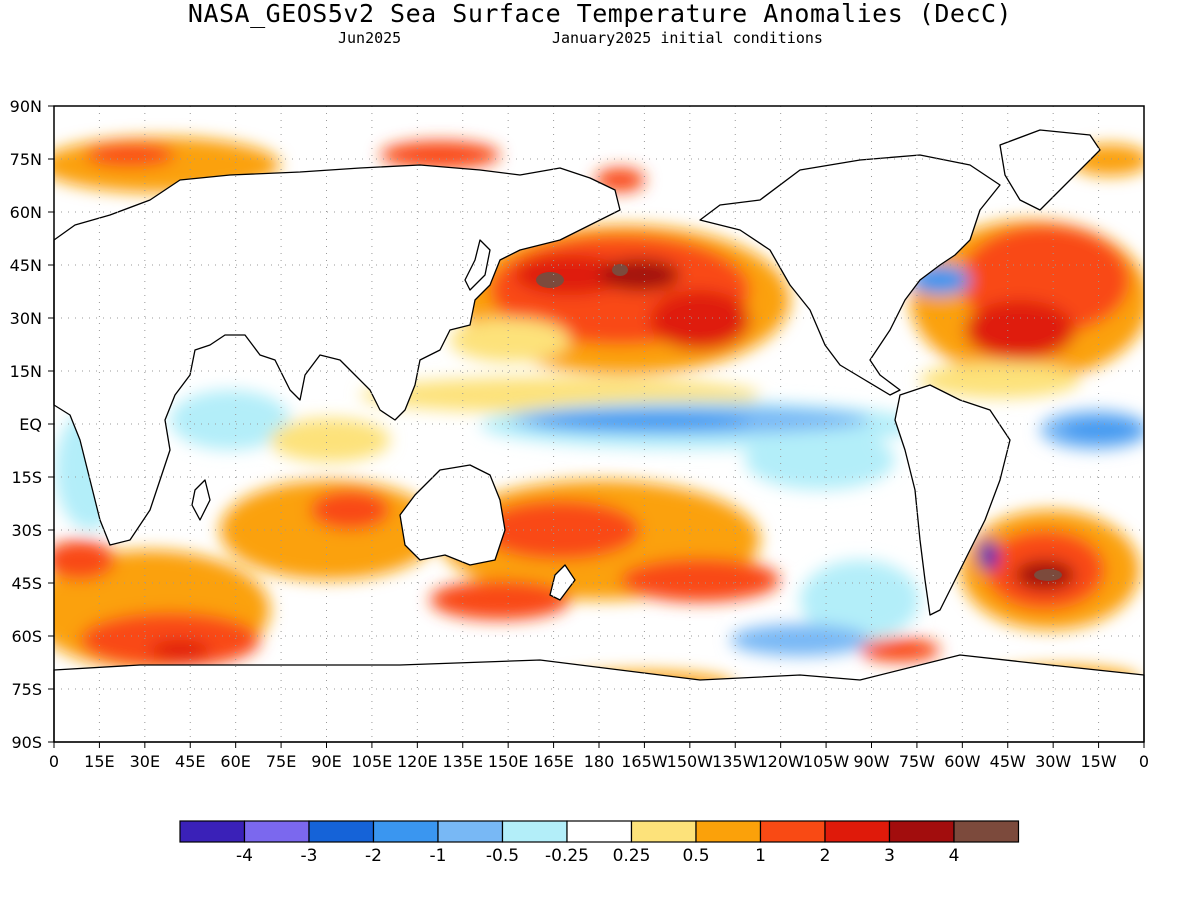  What do you see at coordinates (462, 761) in the screenshot?
I see `lon-tick-label: 135E` at bounding box center [462, 761].